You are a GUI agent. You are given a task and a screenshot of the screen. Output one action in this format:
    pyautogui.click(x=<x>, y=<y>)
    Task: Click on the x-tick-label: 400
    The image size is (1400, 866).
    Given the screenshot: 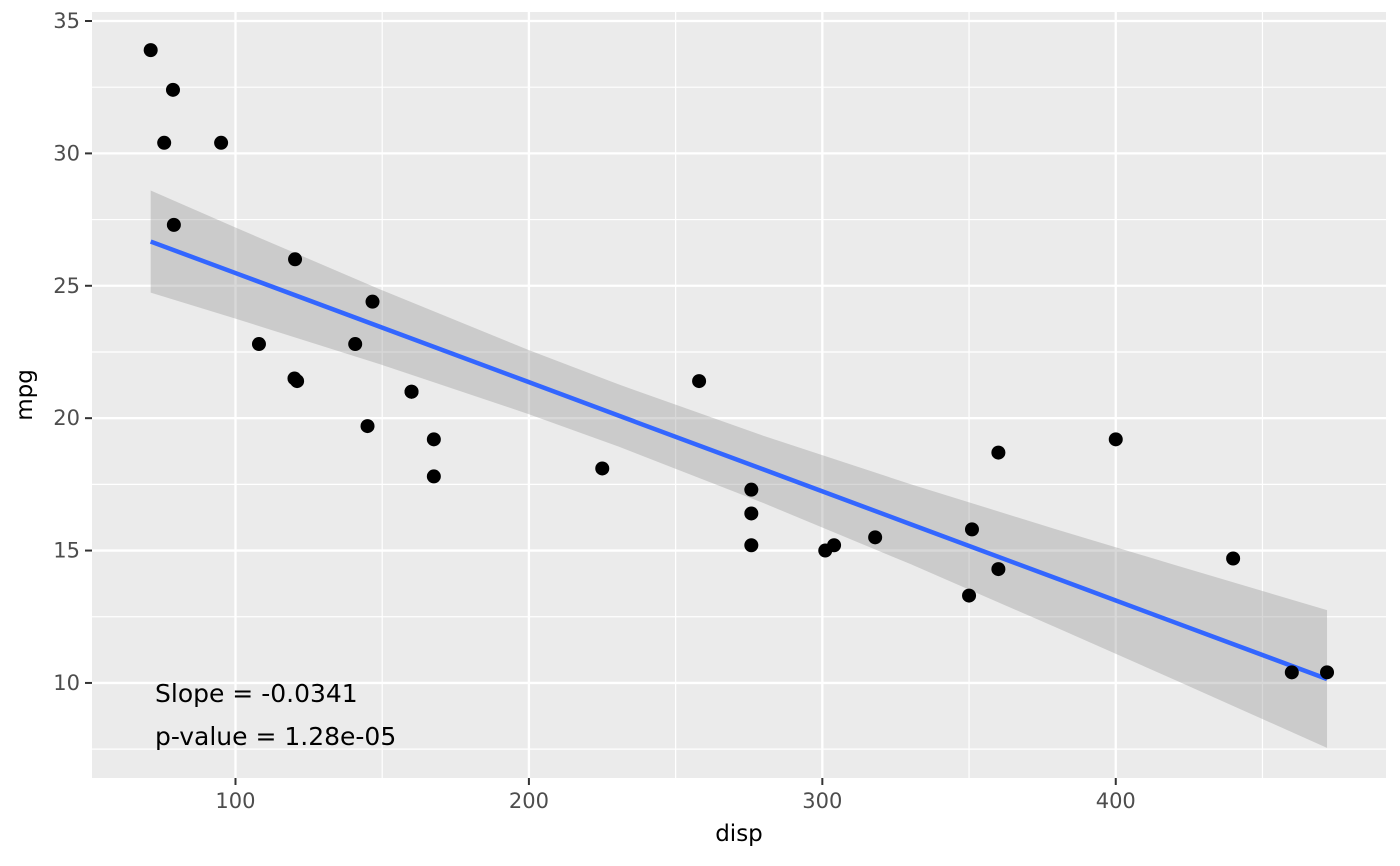 What is the action you would take?
    pyautogui.click(x=1116, y=801)
    